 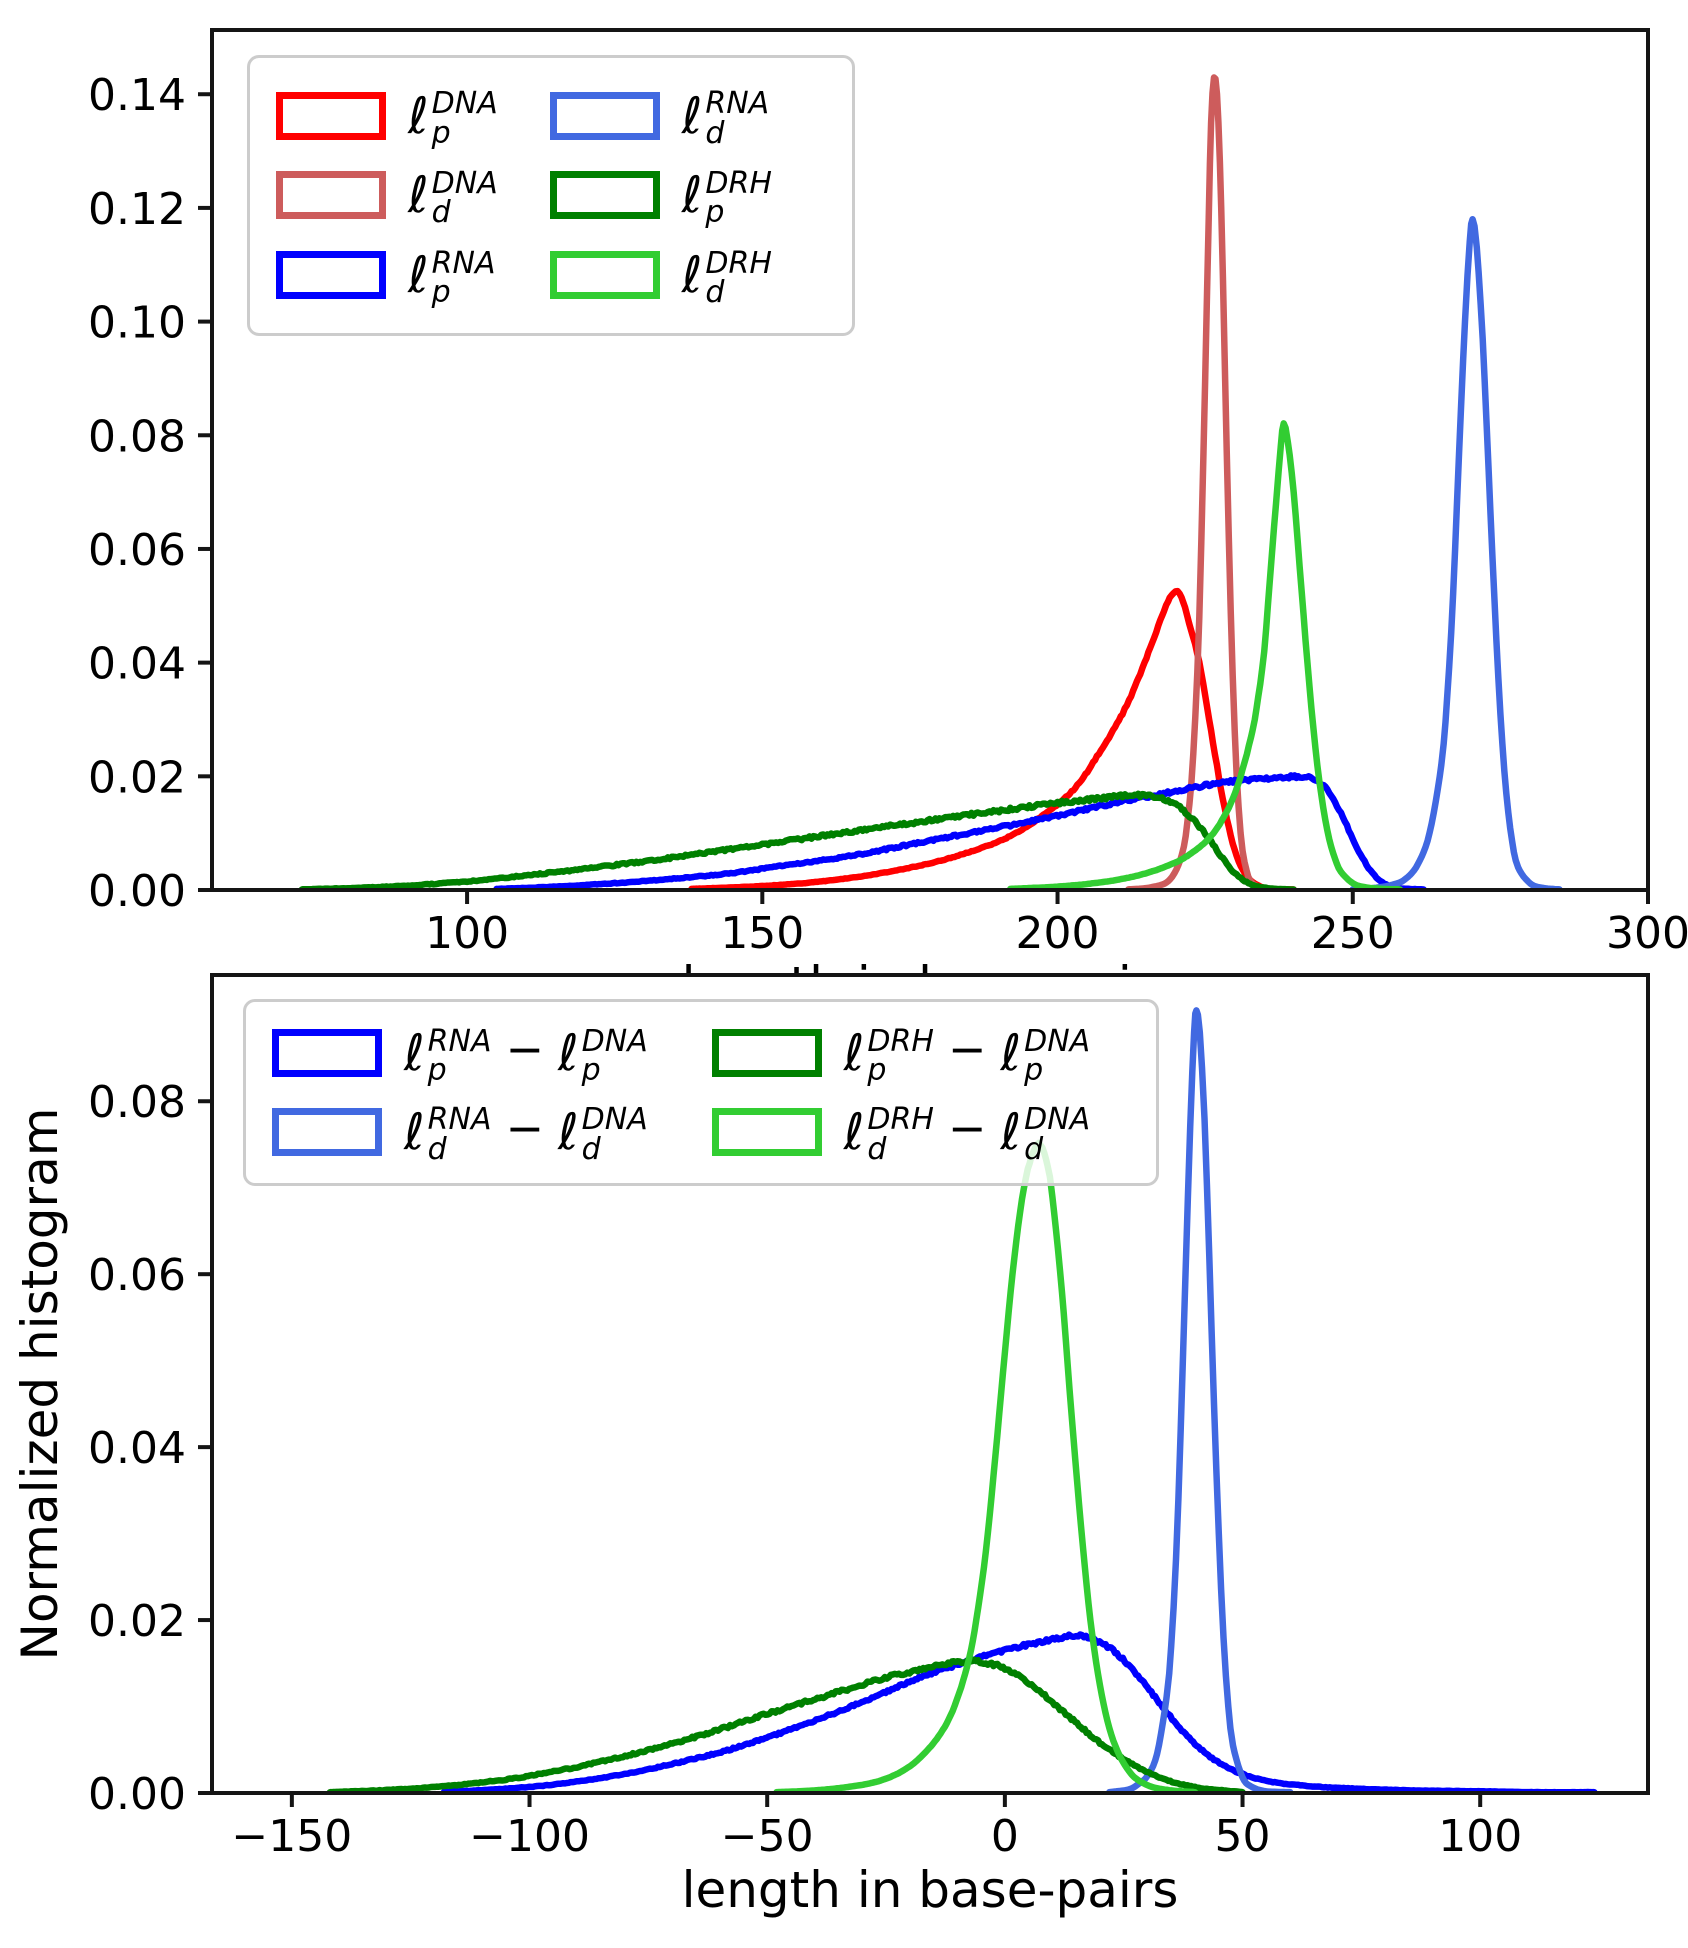 What do you see at coordinates (767, 1836) in the screenshot?
I see `x-tick-label-bottom: −50` at bounding box center [767, 1836].